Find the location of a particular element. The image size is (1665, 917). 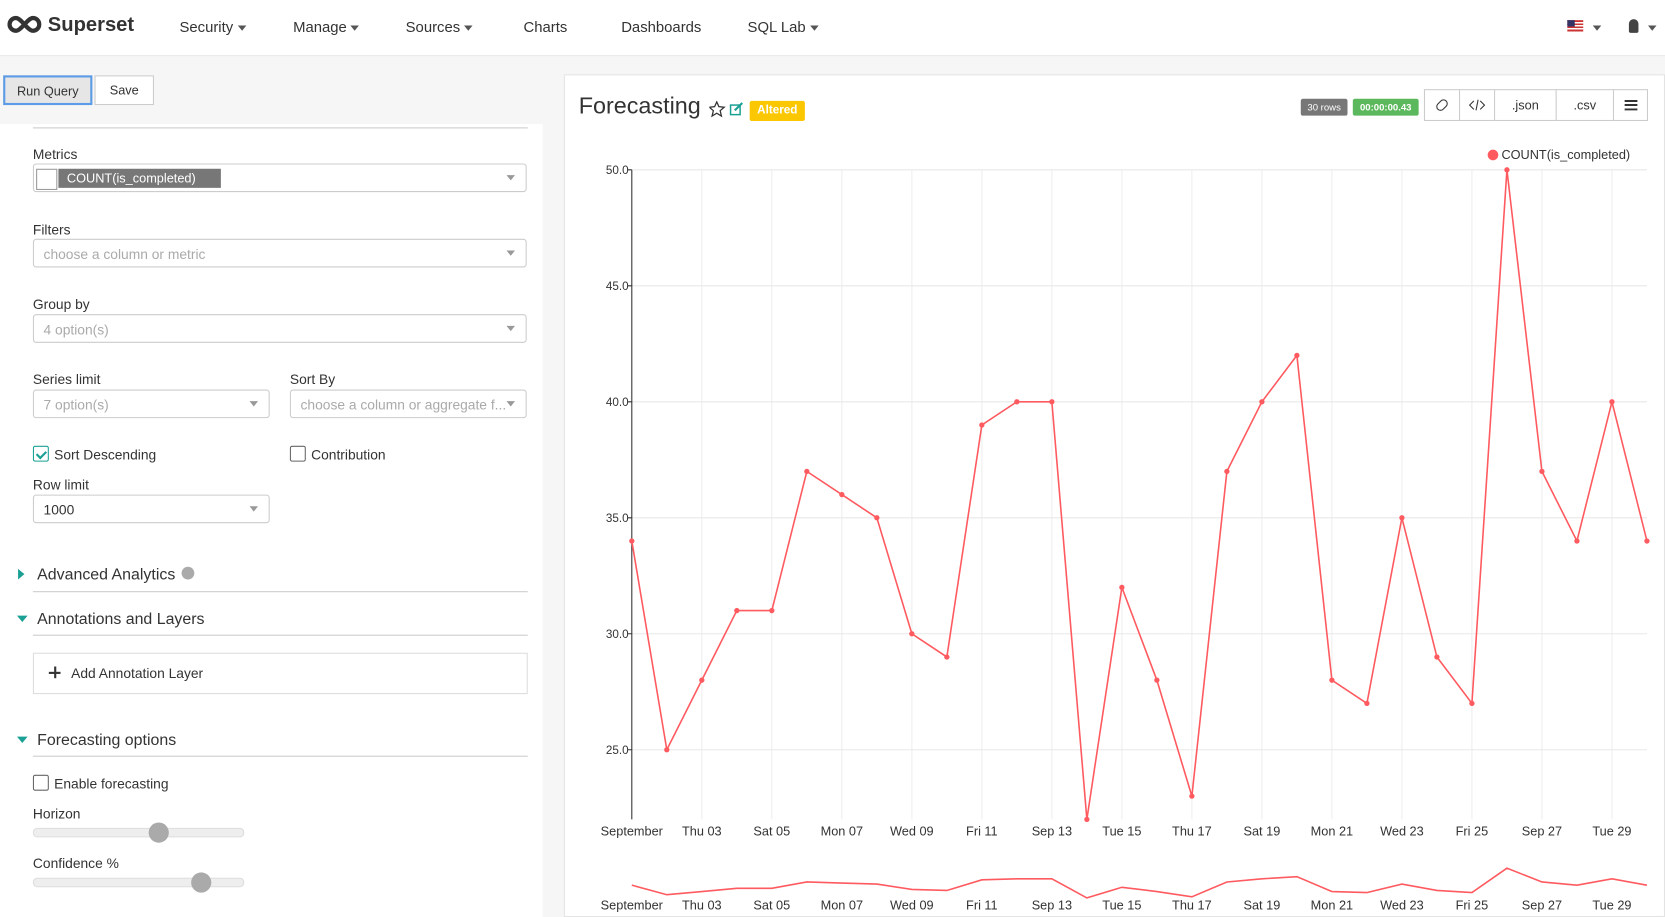

checkbox-checked is located at coordinates (40, 453).